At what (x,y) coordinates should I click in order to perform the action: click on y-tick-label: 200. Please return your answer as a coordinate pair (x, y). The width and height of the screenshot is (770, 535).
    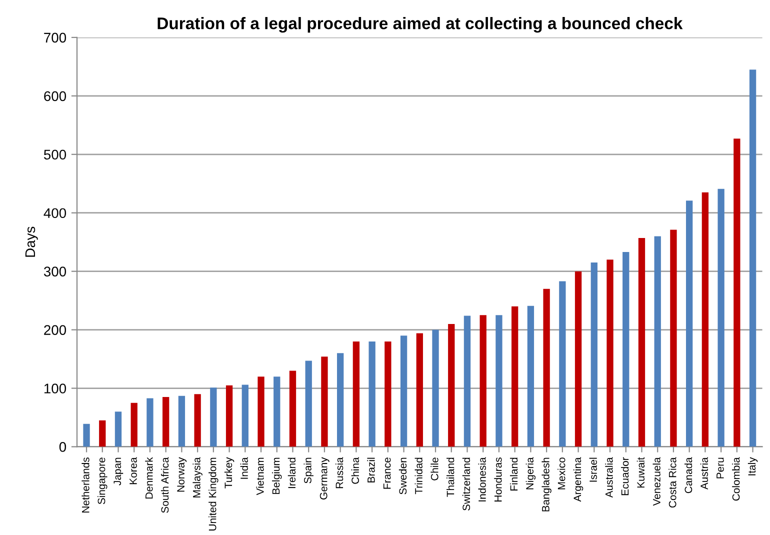
    Looking at the image, I should click on (55, 330).